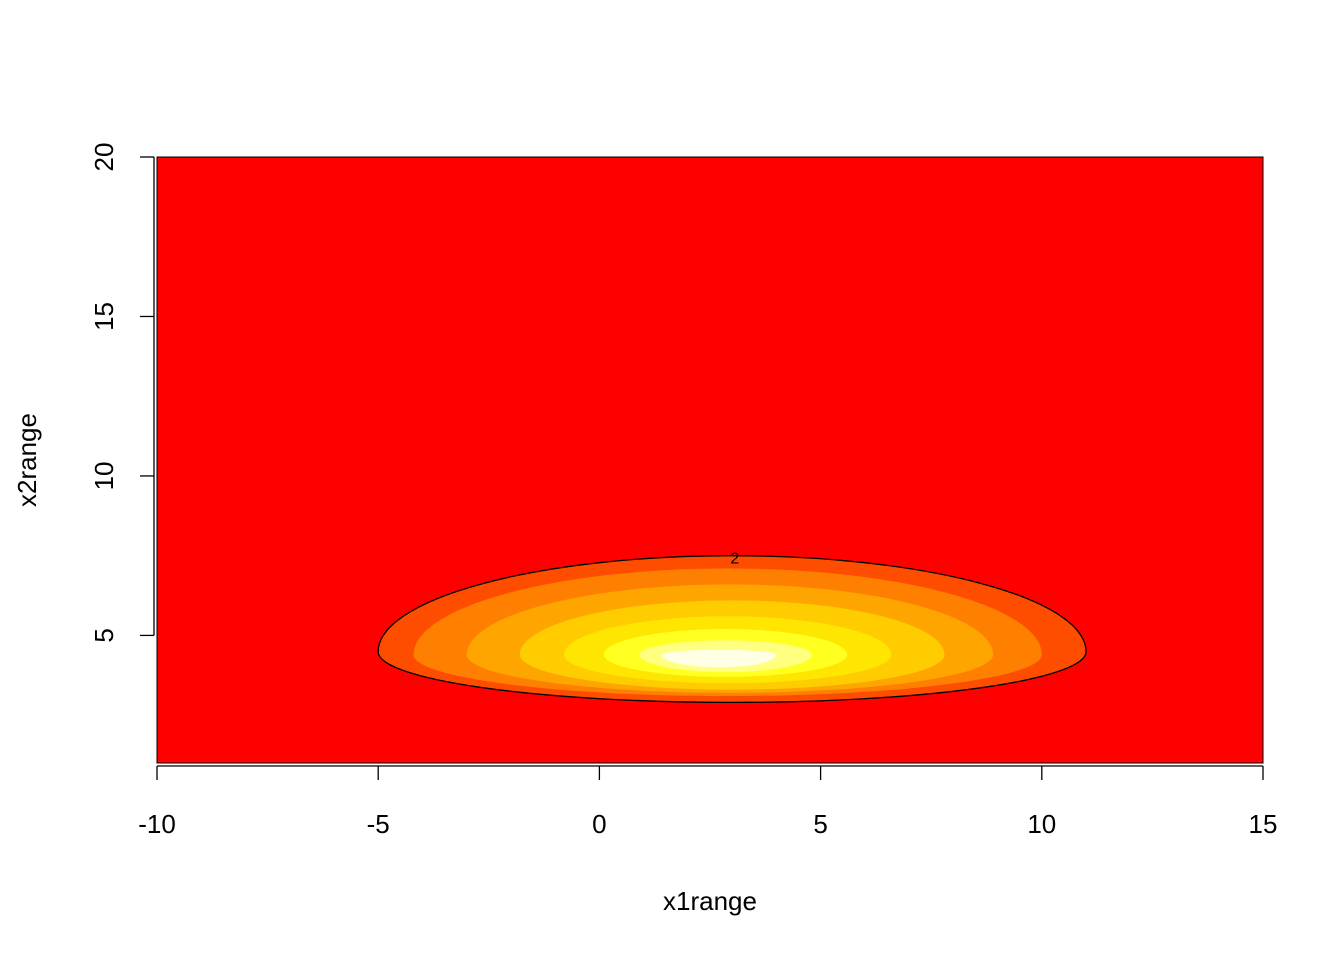 The width and height of the screenshot is (1344, 965). What do you see at coordinates (378, 824) in the screenshot?
I see `x-tick-label: -5` at bounding box center [378, 824].